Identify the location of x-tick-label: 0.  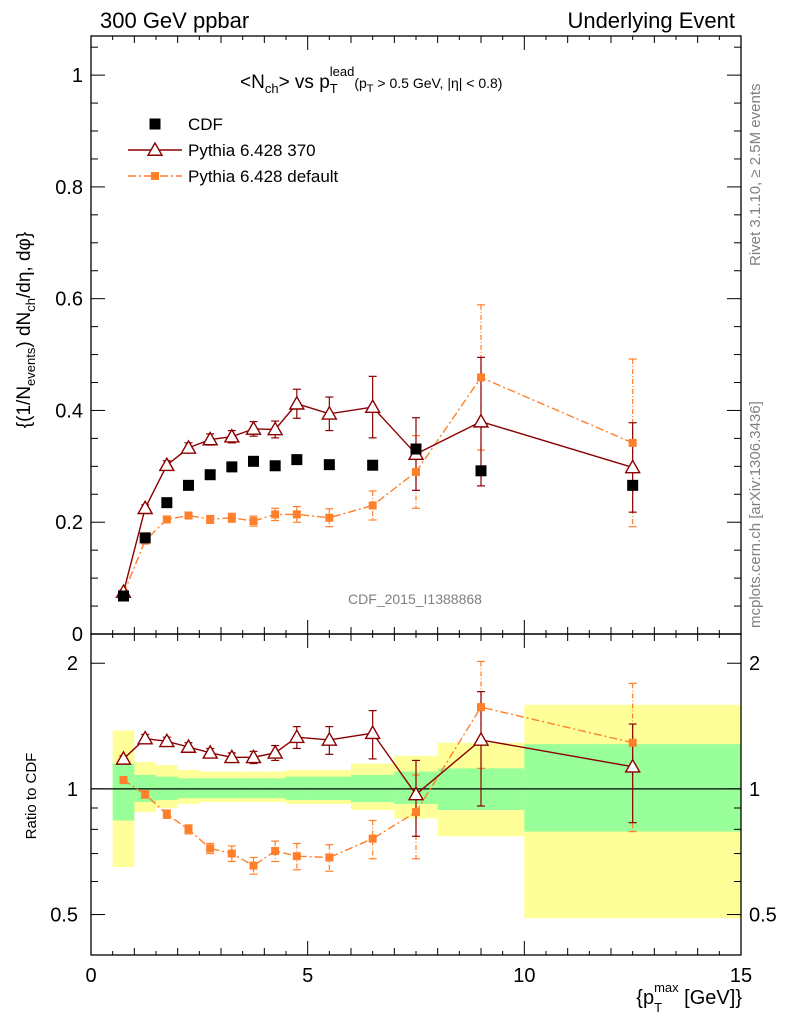
(90, 976).